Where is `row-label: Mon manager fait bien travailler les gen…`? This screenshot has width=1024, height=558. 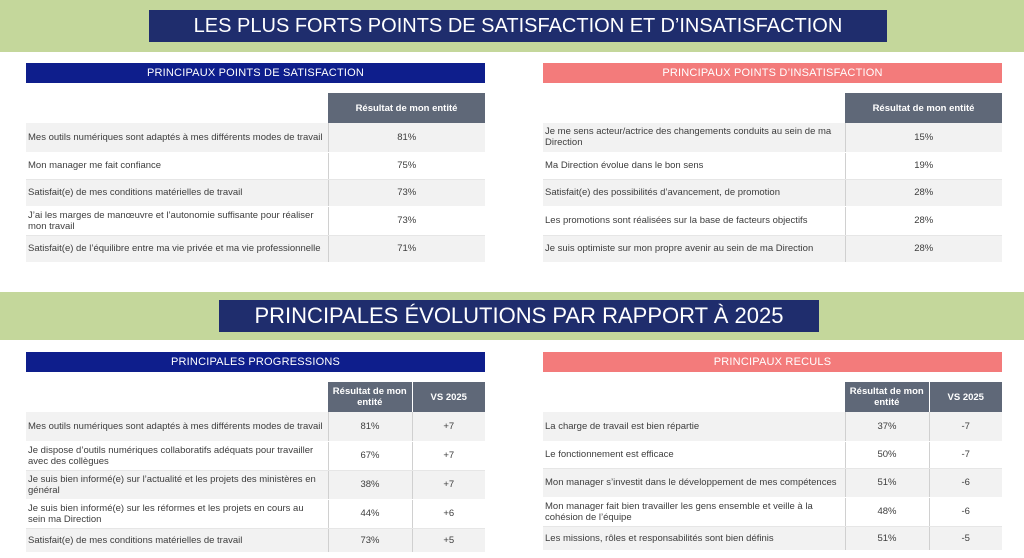
row-label: Mon manager fait bien travailler les gen… is located at coordinates (694, 512).